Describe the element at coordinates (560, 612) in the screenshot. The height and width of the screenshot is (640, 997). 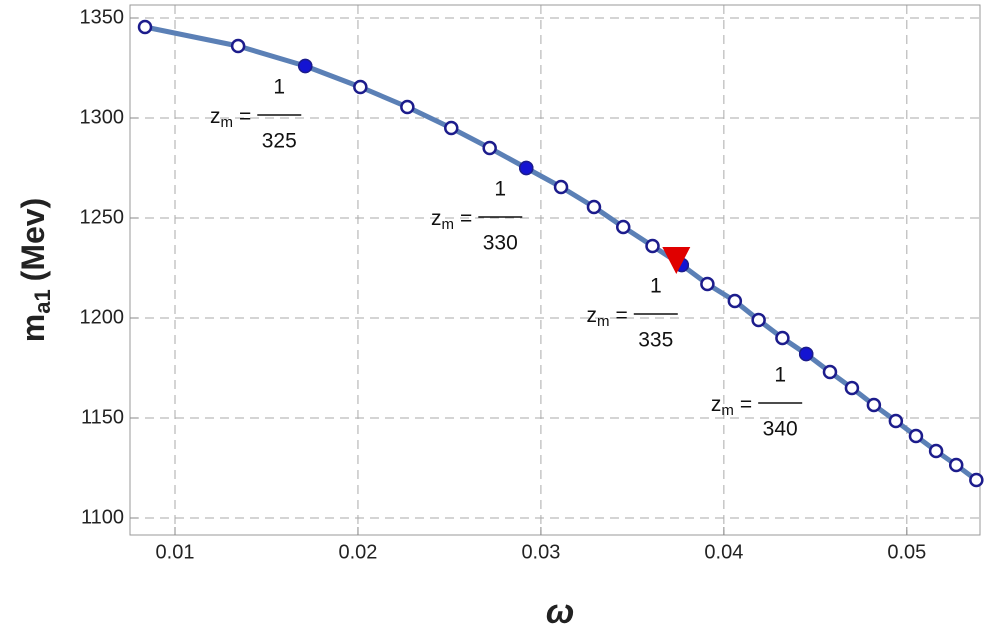
I see `x-axis-label: ω` at that location.